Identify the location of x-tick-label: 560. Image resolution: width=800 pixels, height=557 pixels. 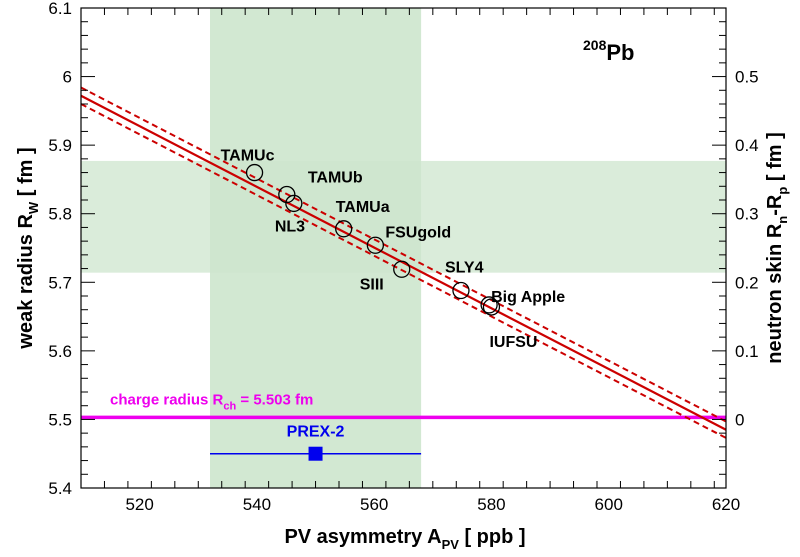
(374, 504).